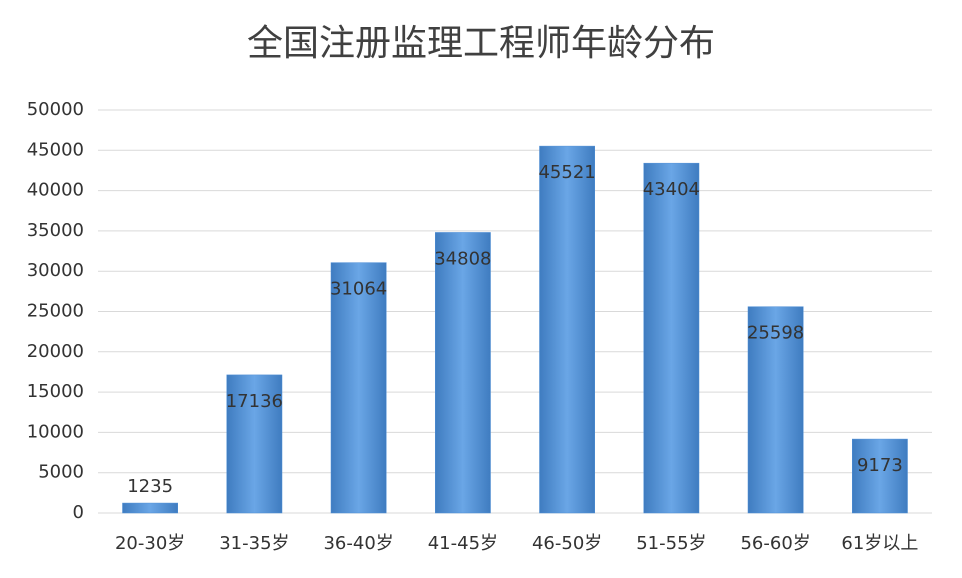 This screenshot has height=578, width=962. I want to click on y-tick-label: 15000, so click(55, 391).